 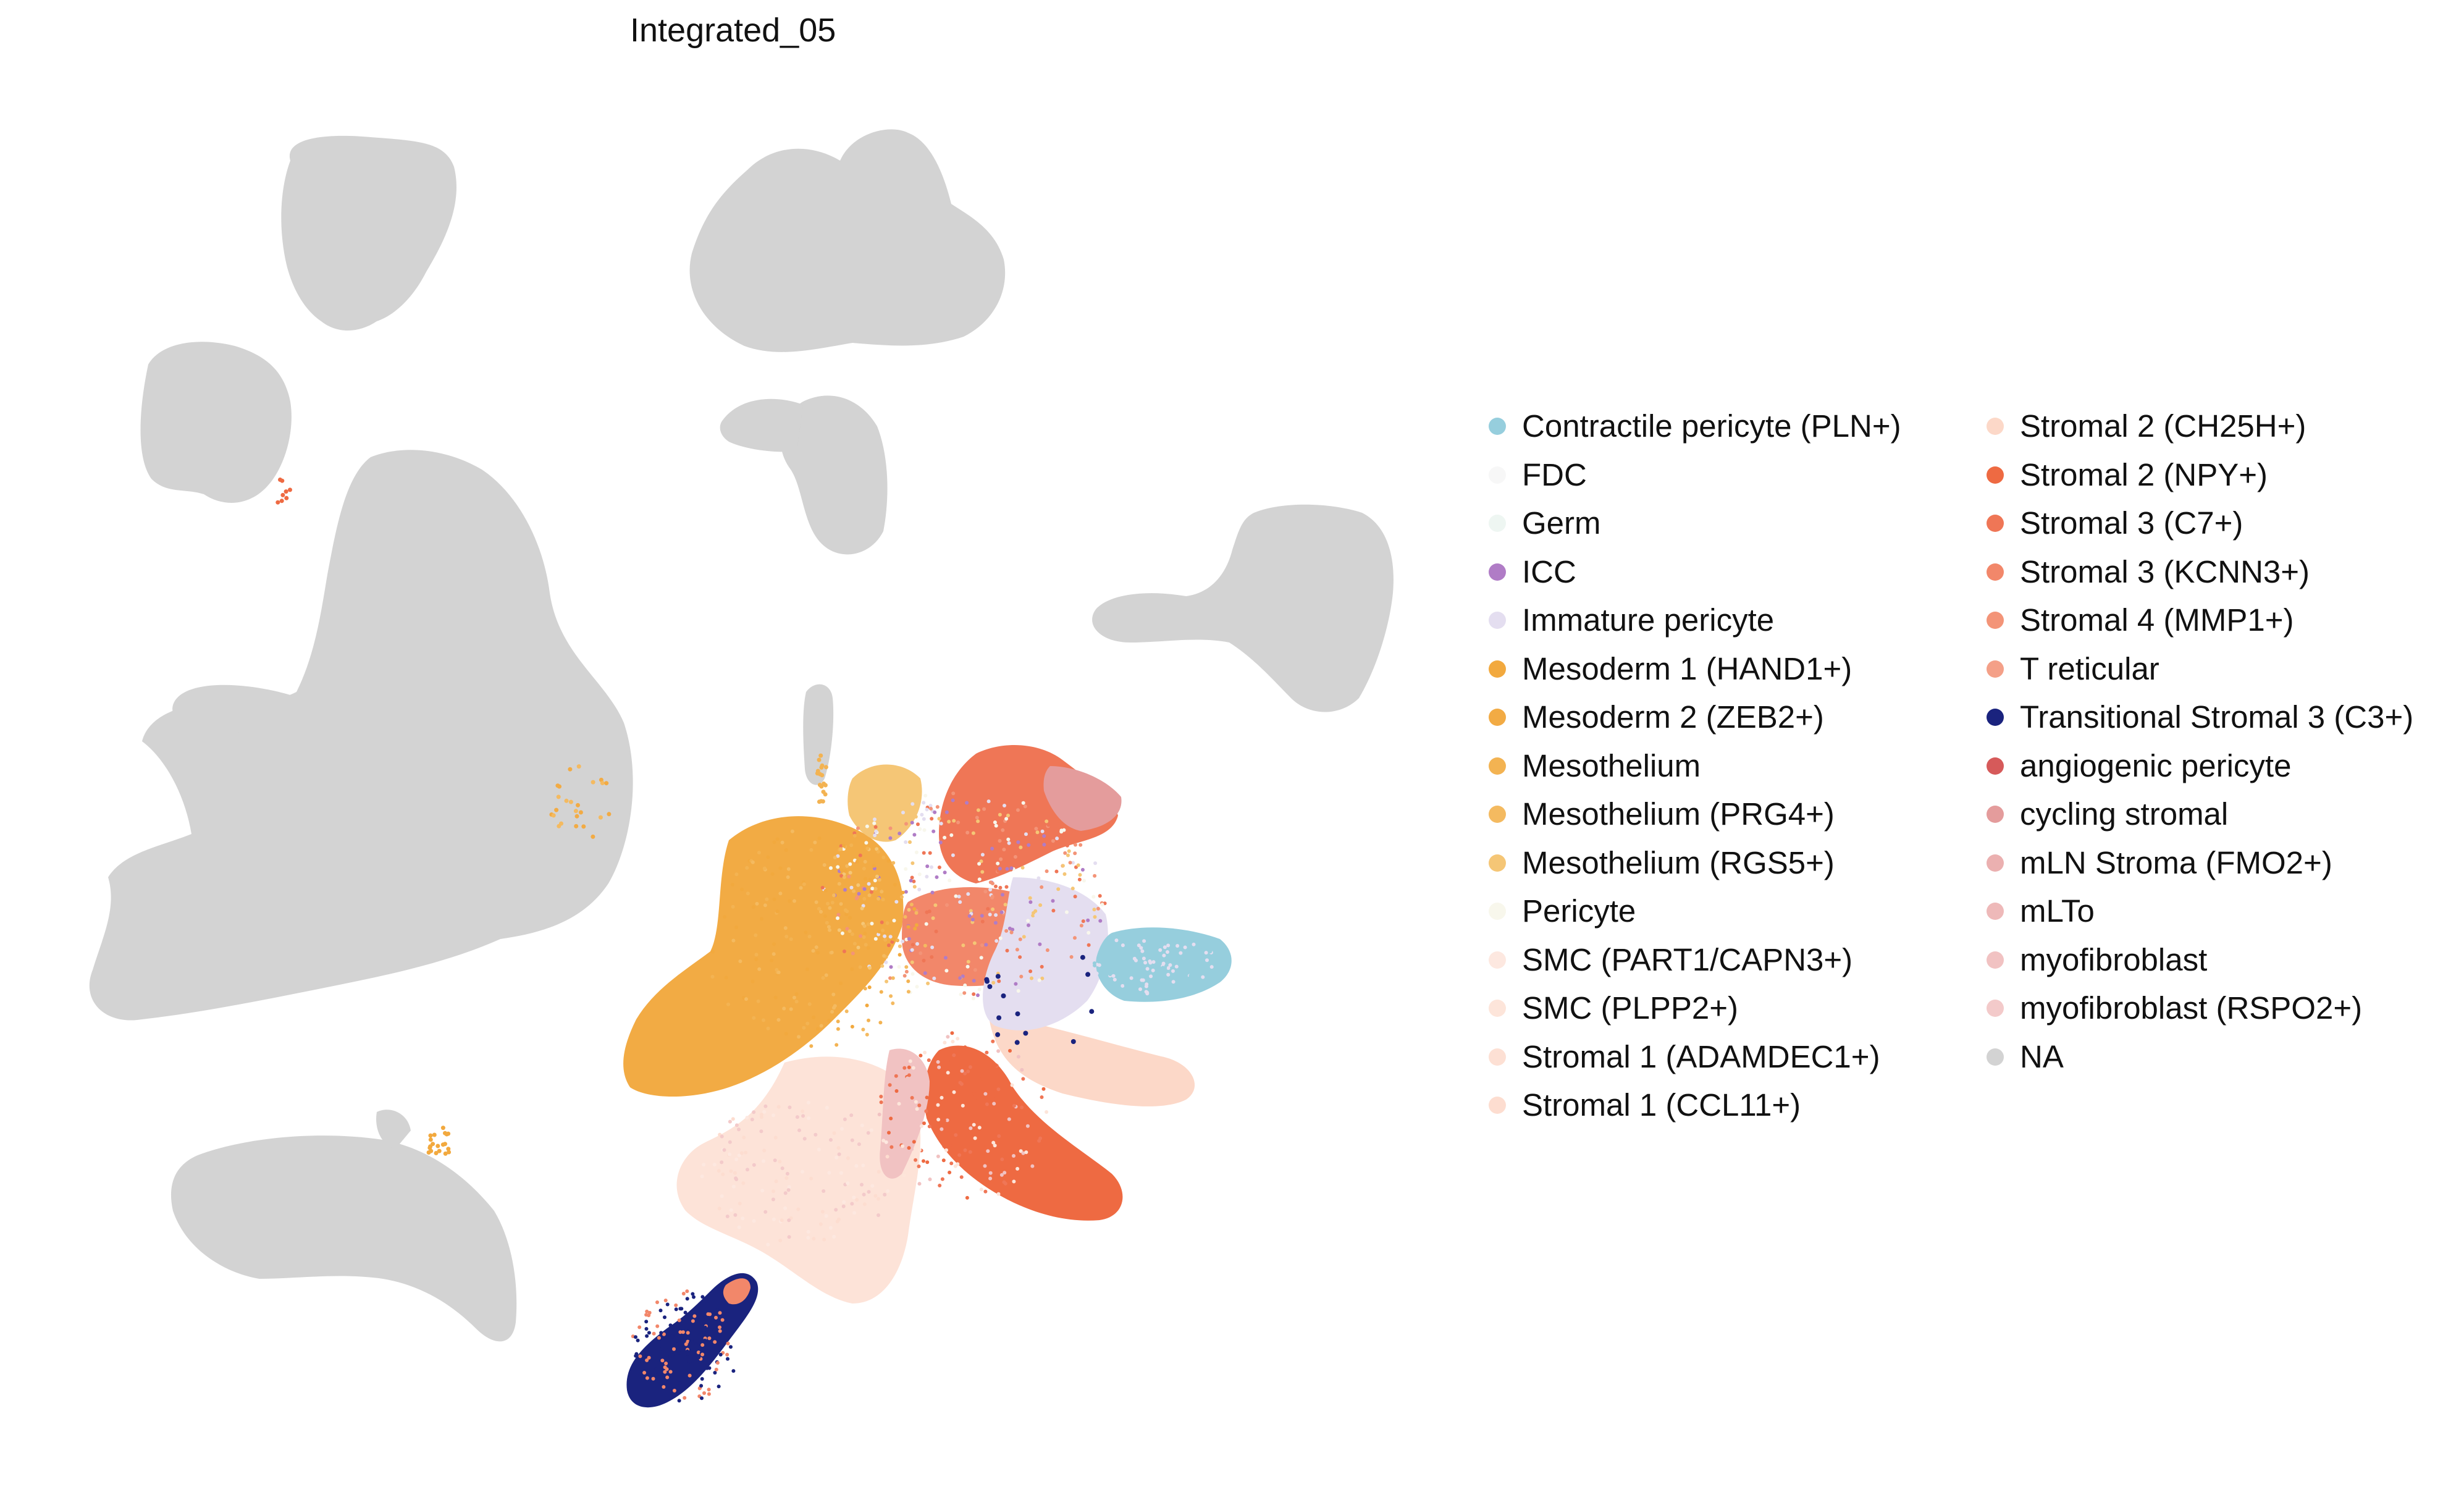 What do you see at coordinates (1687, 668) in the screenshot?
I see `legend-label: Mesoderm 1 (HAND1+)` at bounding box center [1687, 668].